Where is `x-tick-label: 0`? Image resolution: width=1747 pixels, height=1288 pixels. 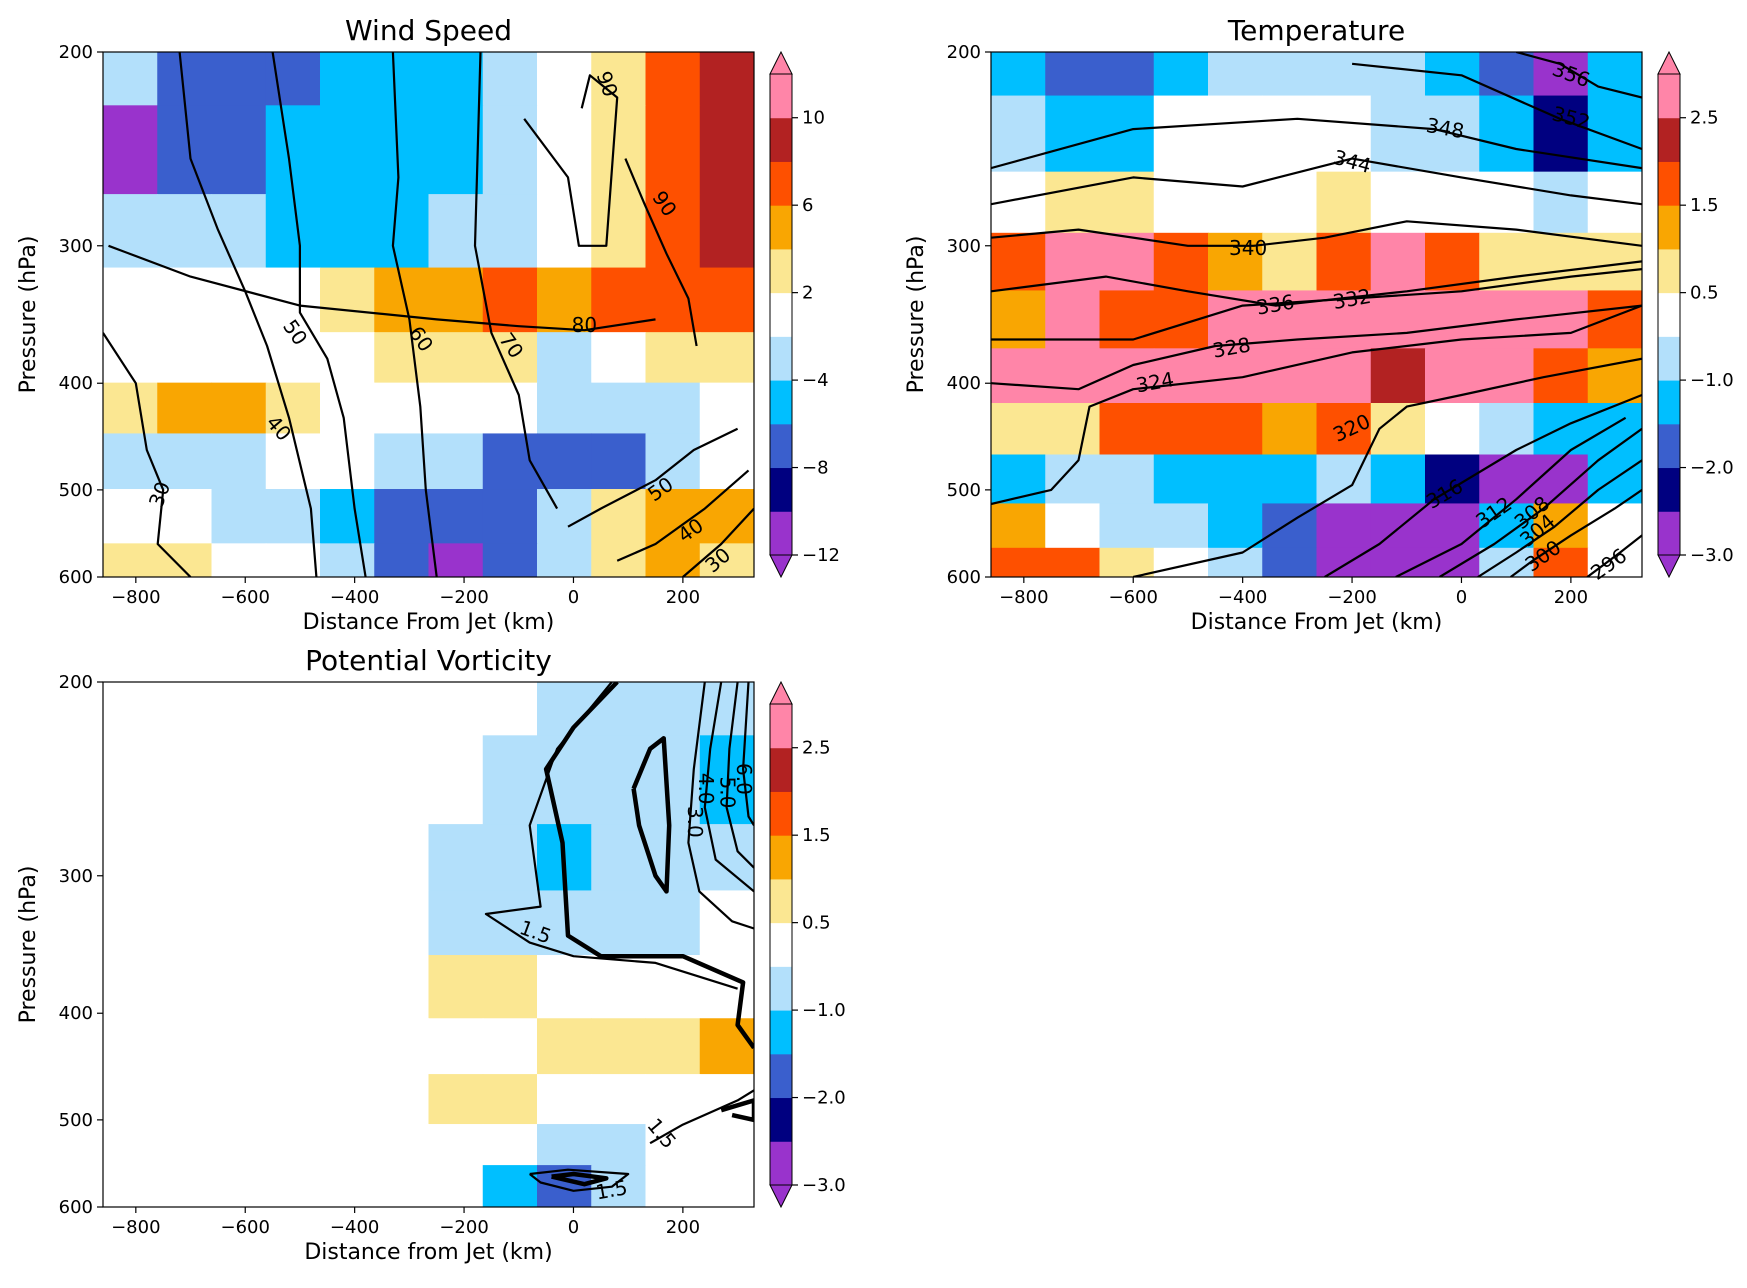 x-tick-label: 0 is located at coordinates (1461, 597).